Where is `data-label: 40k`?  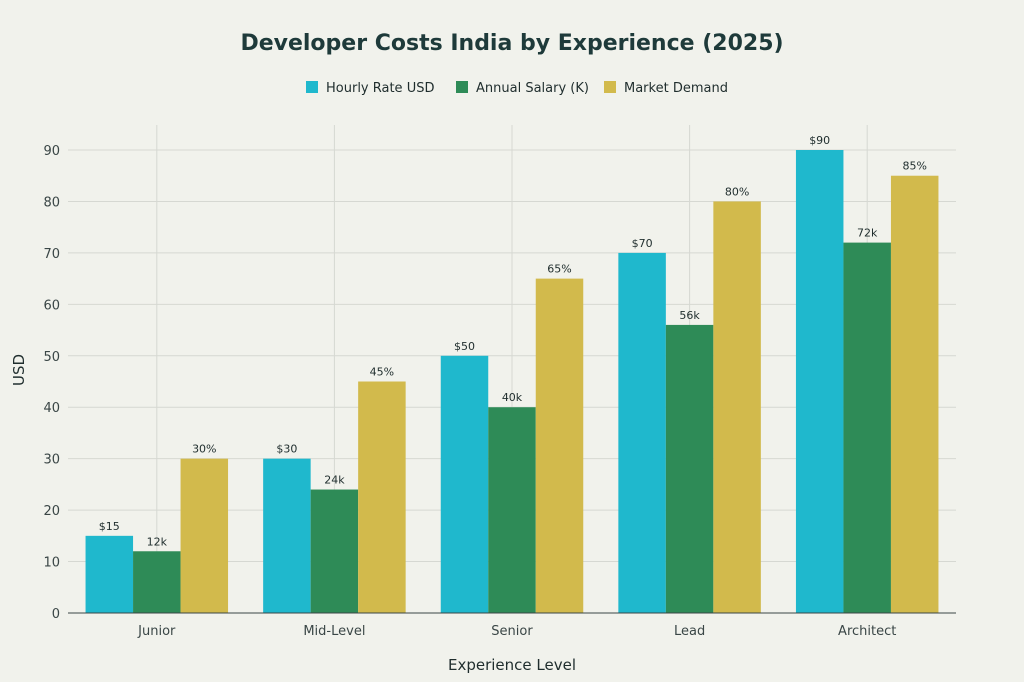 data-label: 40k is located at coordinates (512, 397).